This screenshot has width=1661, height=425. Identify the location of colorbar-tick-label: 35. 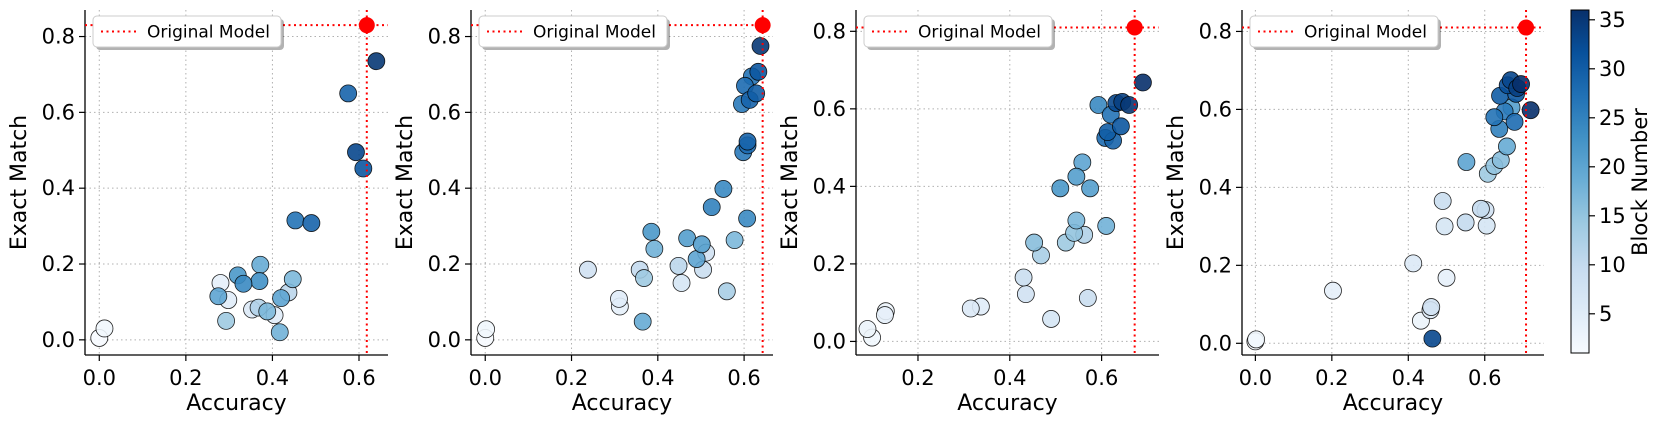
(1612, 20).